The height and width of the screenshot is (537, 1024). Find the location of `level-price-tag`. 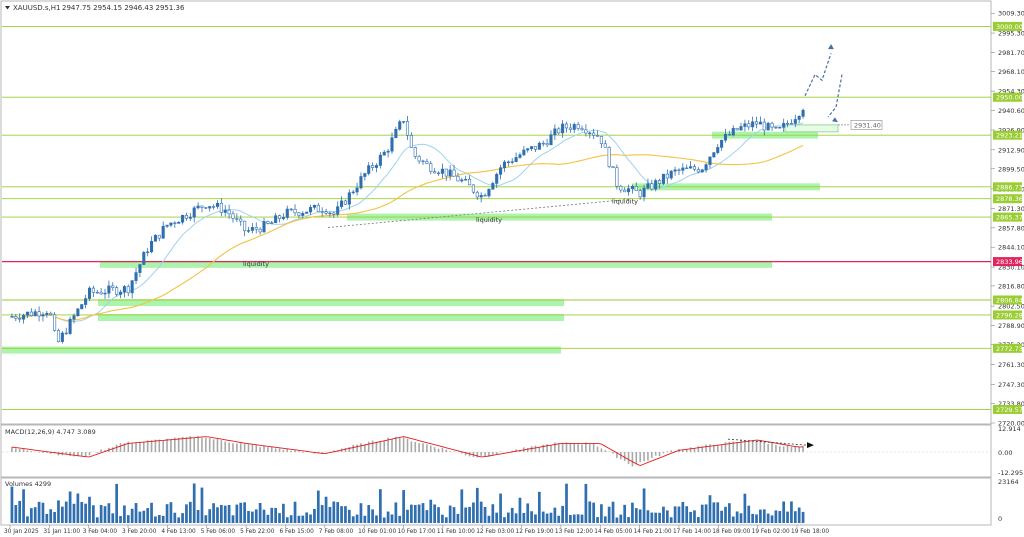

level-price-tag is located at coordinates (1007, 262).